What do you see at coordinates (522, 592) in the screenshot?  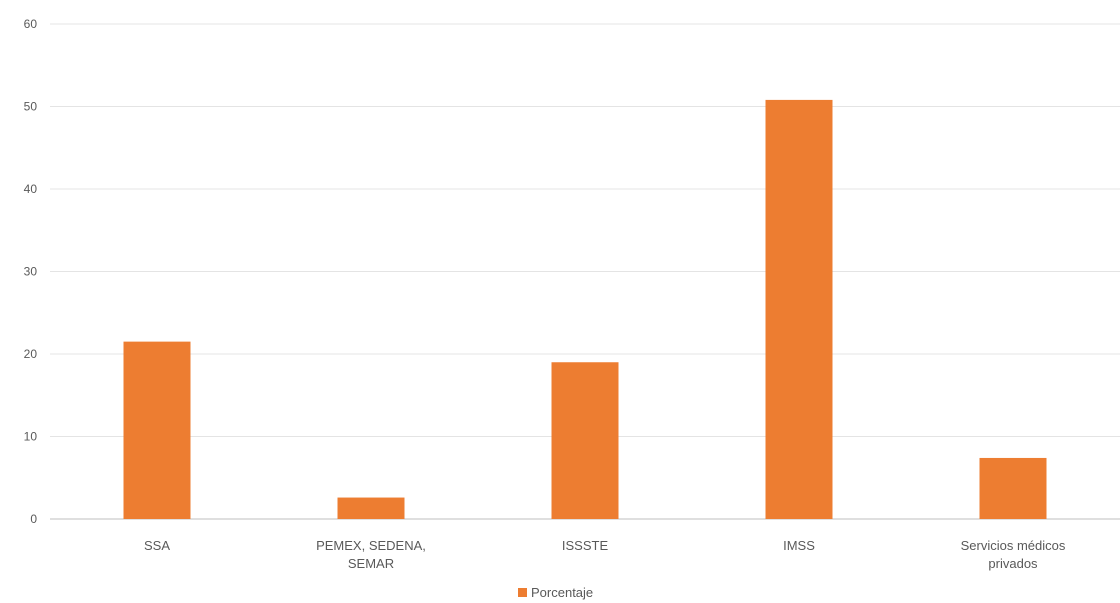 I see `legend-swatch` at bounding box center [522, 592].